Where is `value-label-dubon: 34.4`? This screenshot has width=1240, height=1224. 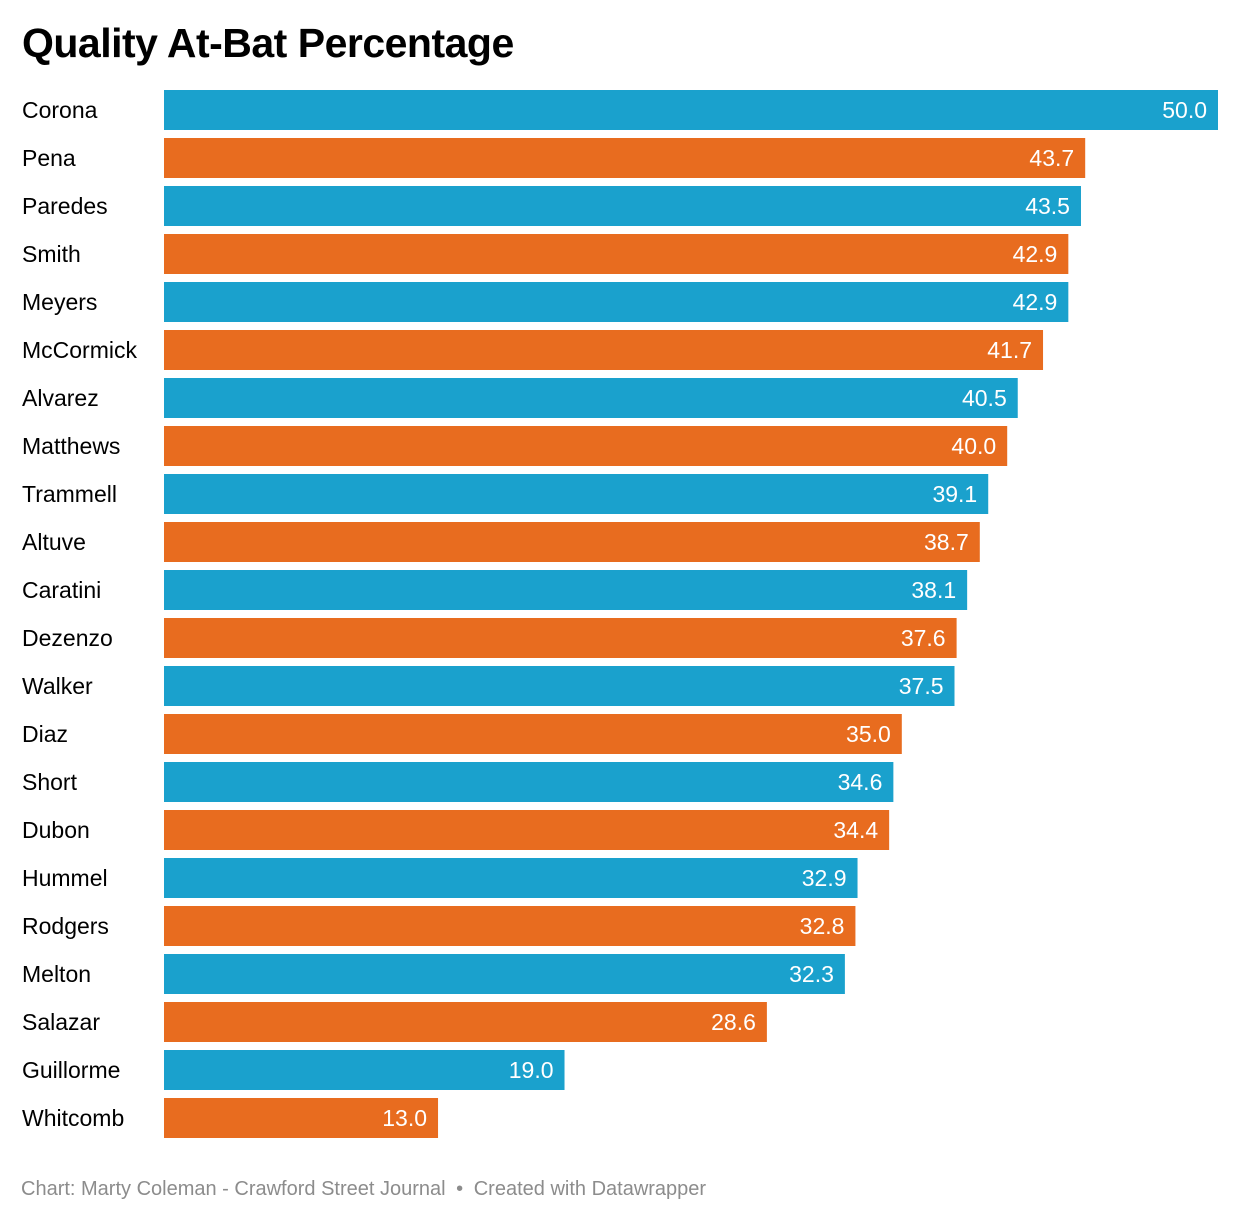 value-label-dubon: 34.4 is located at coordinates (855, 830).